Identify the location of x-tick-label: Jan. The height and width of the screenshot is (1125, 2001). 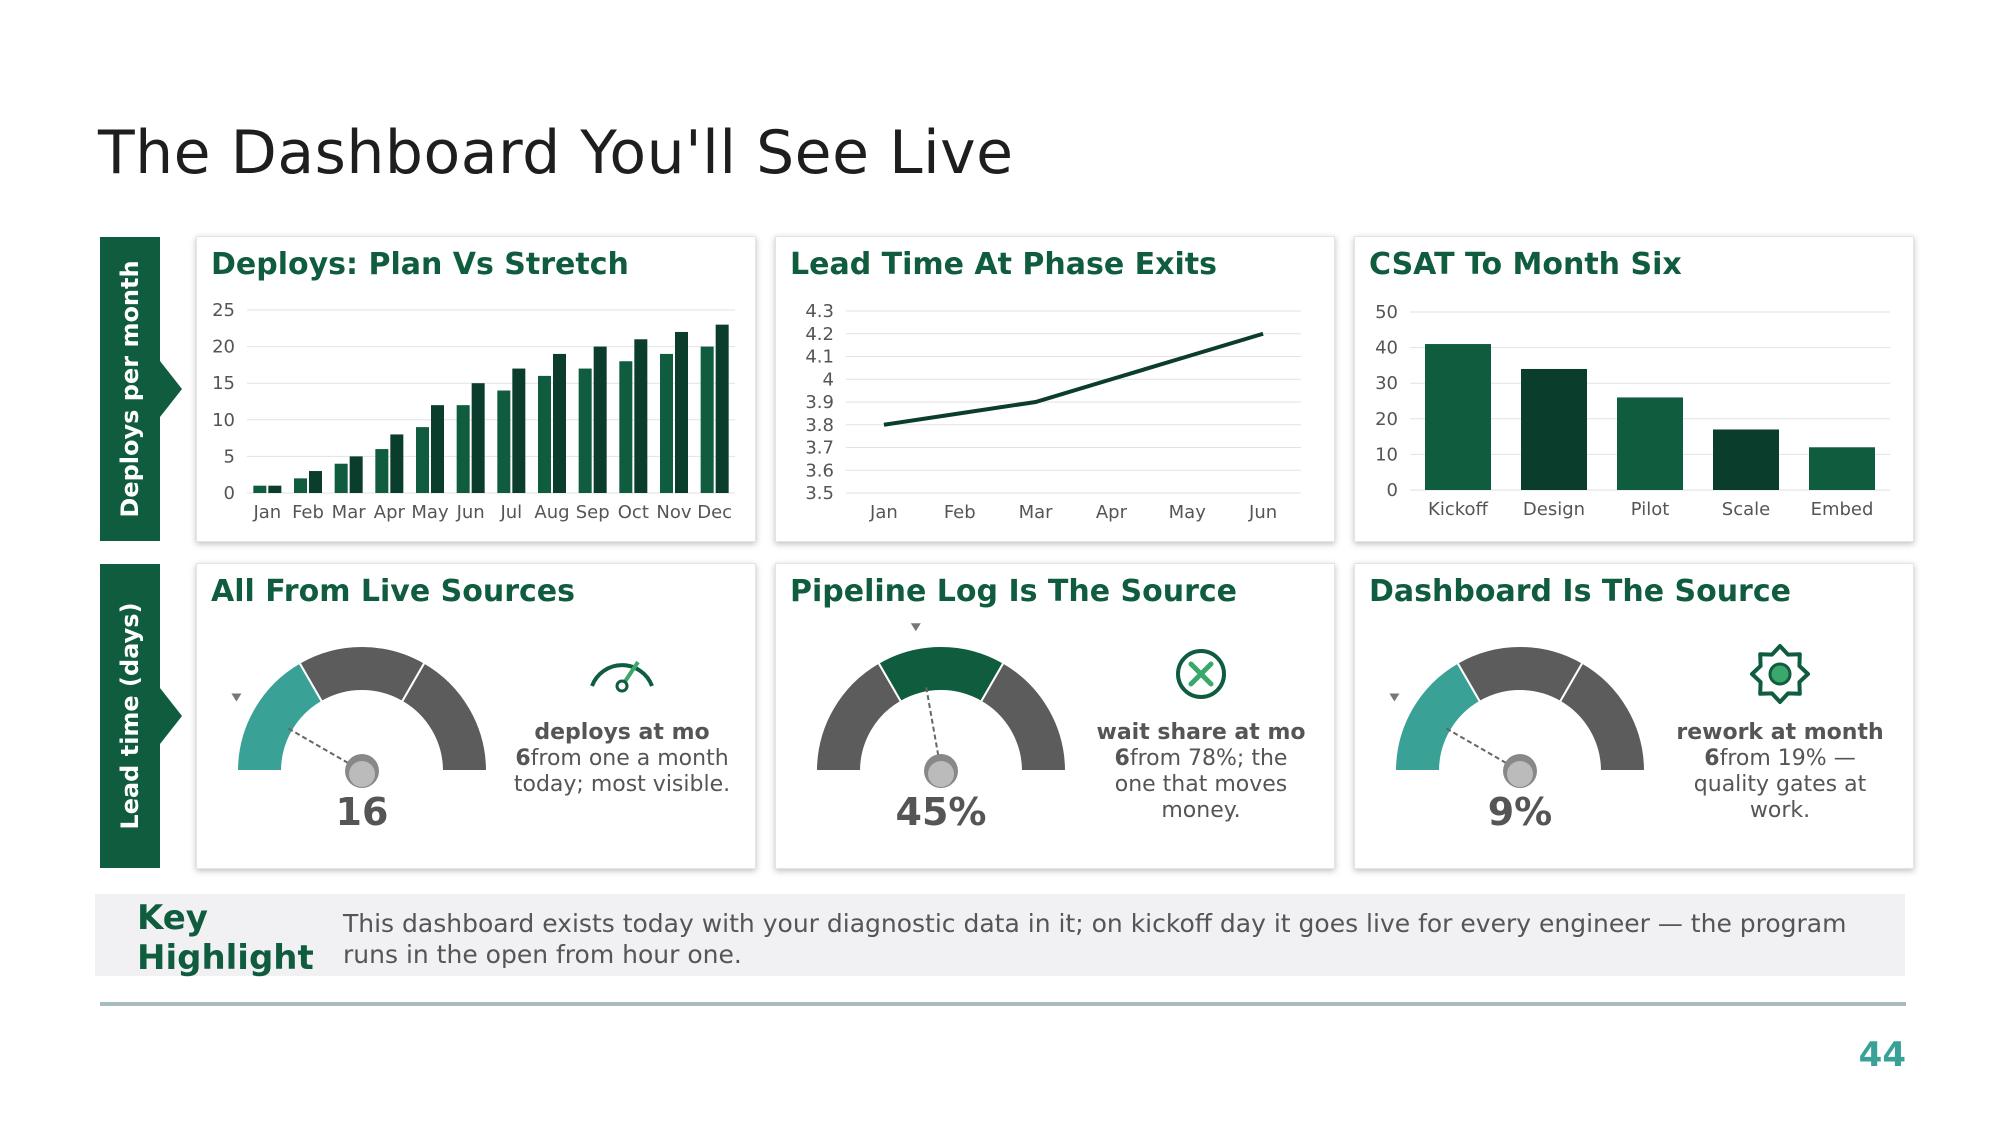
(883, 512).